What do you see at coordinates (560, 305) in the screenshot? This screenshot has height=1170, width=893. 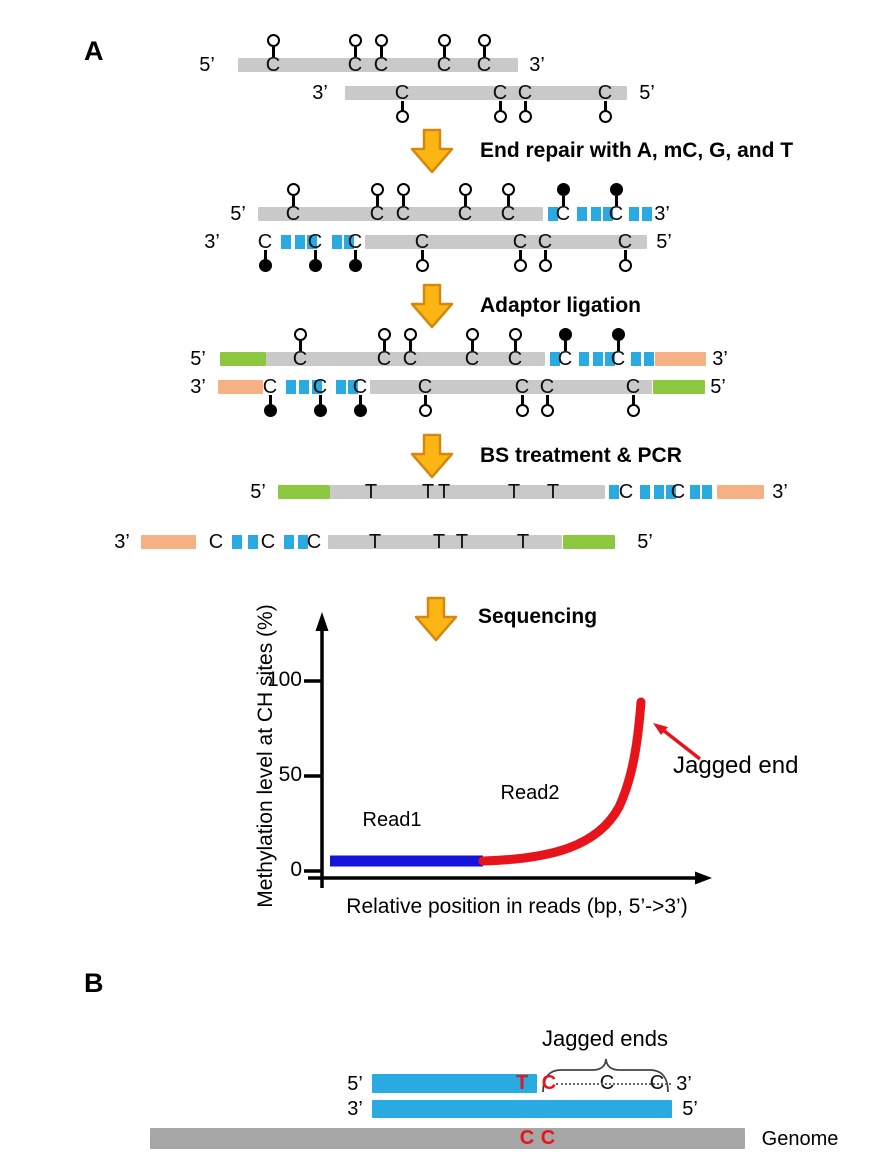 I see `step-label-1: Adaptor ligation` at bounding box center [560, 305].